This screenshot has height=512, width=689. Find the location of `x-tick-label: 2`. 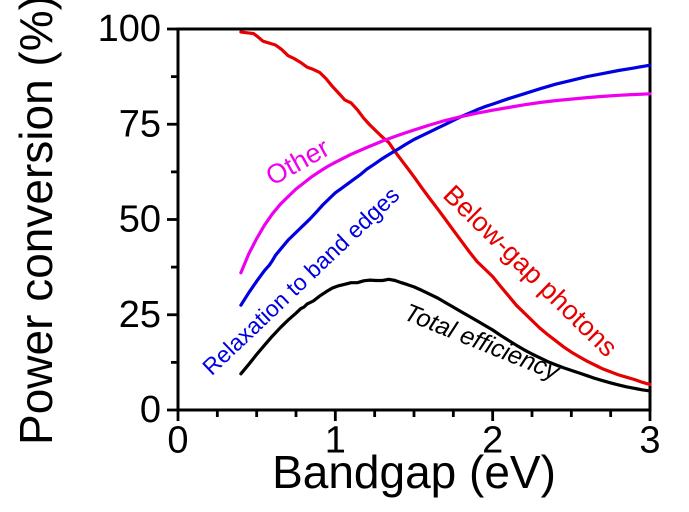

x-tick-label: 2 is located at coordinates (492, 440).